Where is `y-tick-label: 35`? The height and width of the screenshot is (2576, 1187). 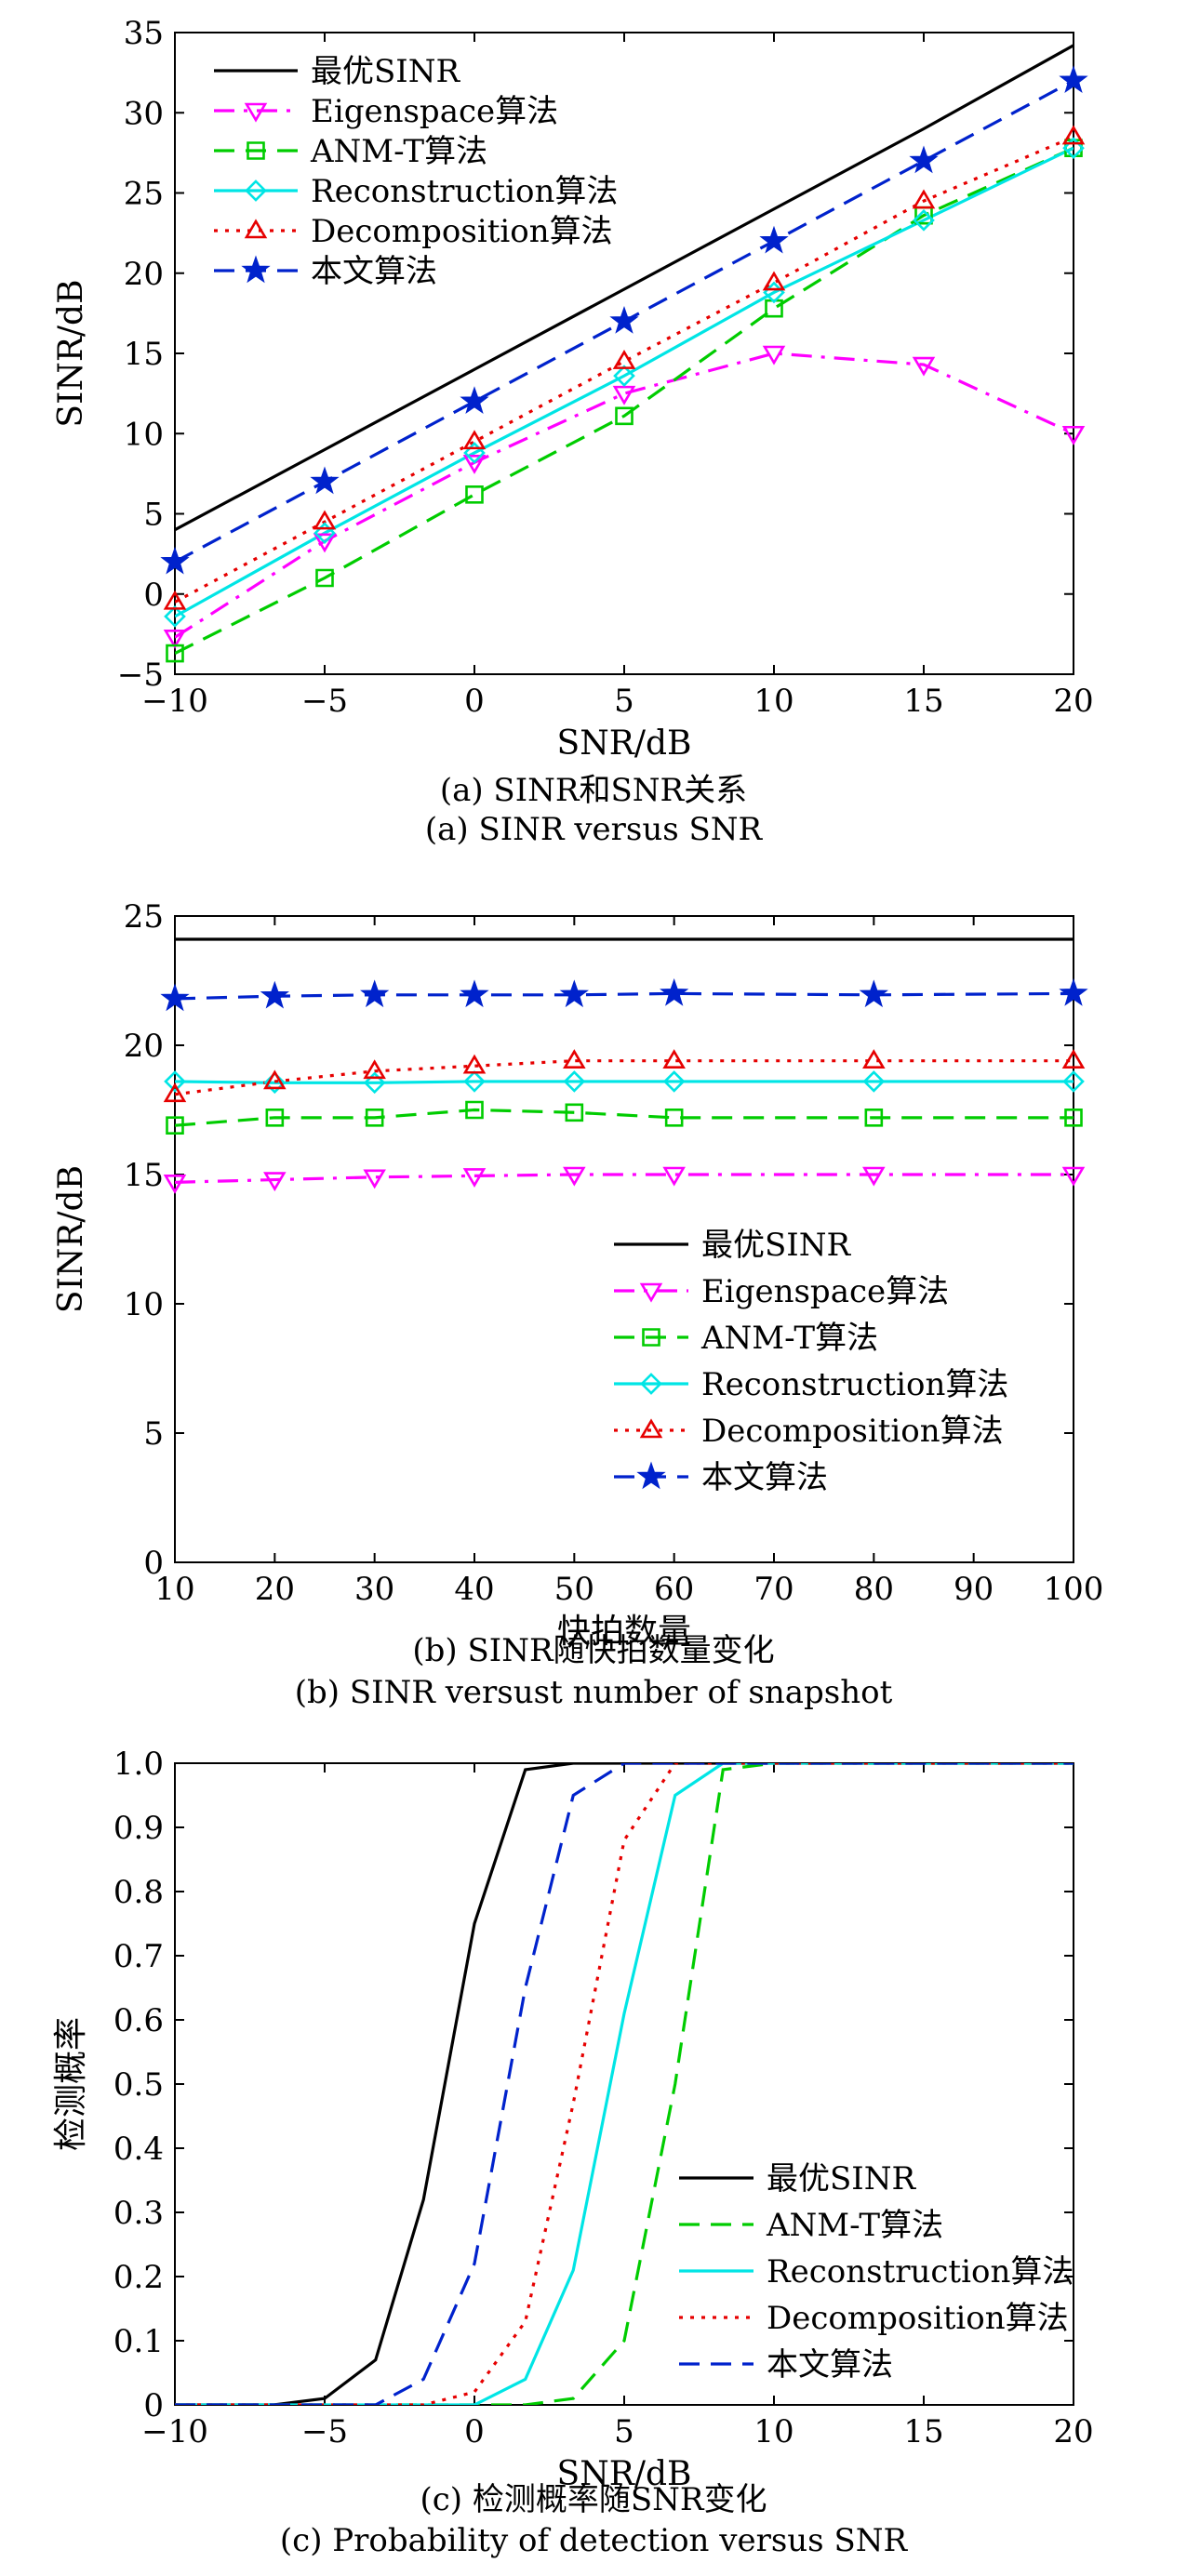
y-tick-label: 35 is located at coordinates (144, 33).